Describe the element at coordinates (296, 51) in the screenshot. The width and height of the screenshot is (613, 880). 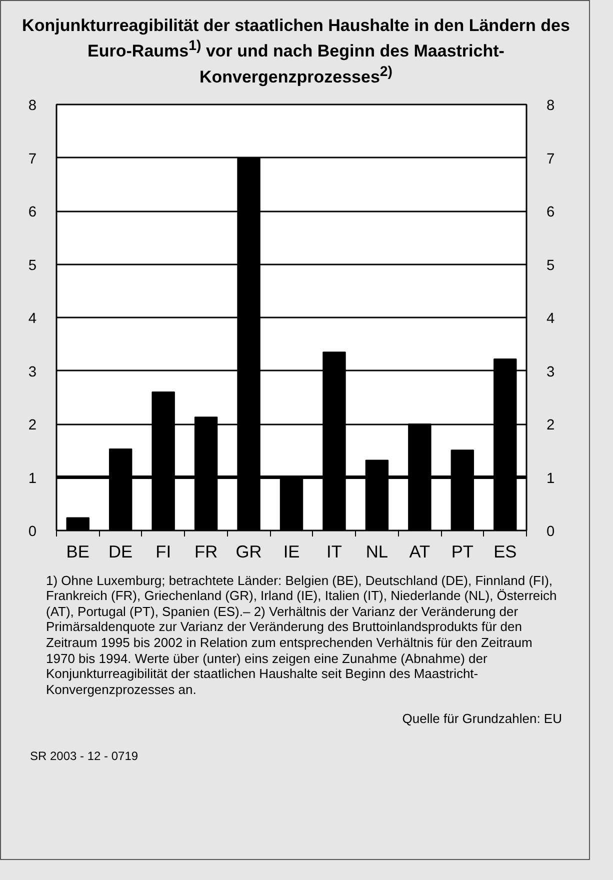
I see `chart-title: Konjunkturreagibilität der staatlichen Haushalte in den Ländern des Euro-Raums$^{1)}$ vor und nach Beginn des Maastricht-Konvergenzprozesses$^{2)}$` at that location.